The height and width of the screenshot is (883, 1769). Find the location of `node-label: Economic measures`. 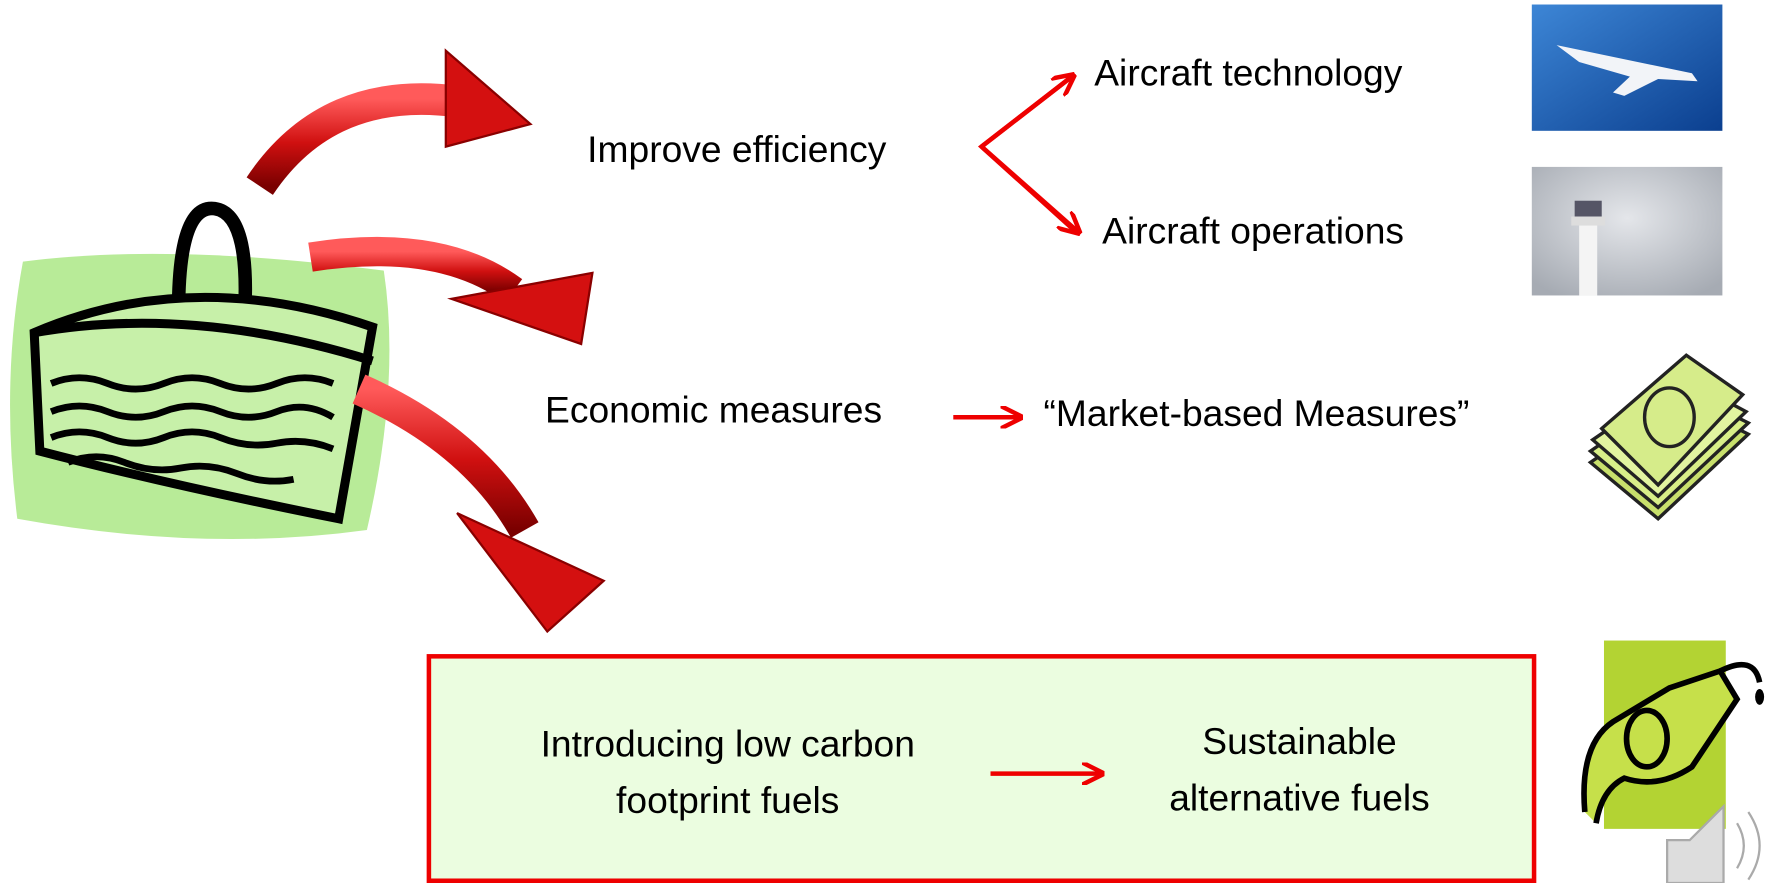

node-label: Economic measures is located at coordinates (713, 410).